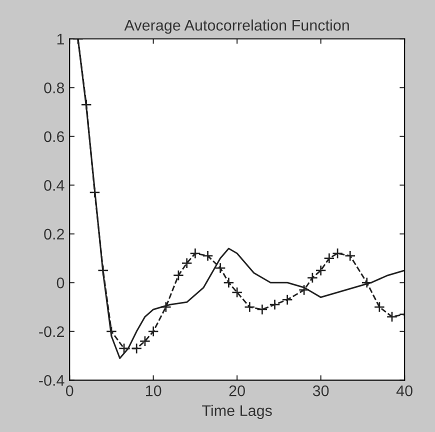 The height and width of the screenshot is (432, 435). What do you see at coordinates (237, 412) in the screenshot?
I see `x-axis-title: Time Lags` at bounding box center [237, 412].